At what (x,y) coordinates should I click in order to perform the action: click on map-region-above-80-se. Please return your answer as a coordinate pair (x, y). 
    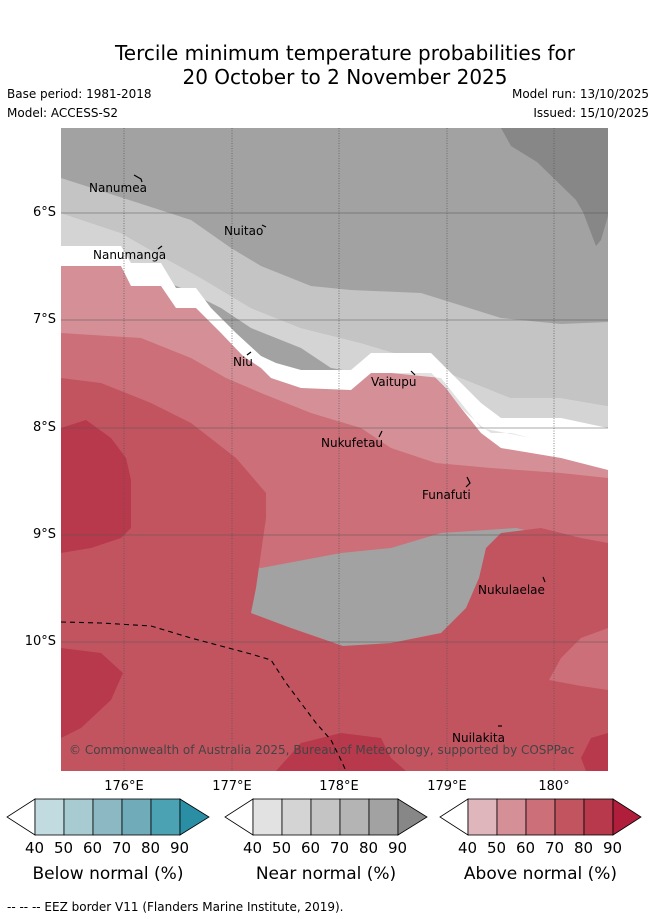
    Looking at the image, I should click on (594, 752).